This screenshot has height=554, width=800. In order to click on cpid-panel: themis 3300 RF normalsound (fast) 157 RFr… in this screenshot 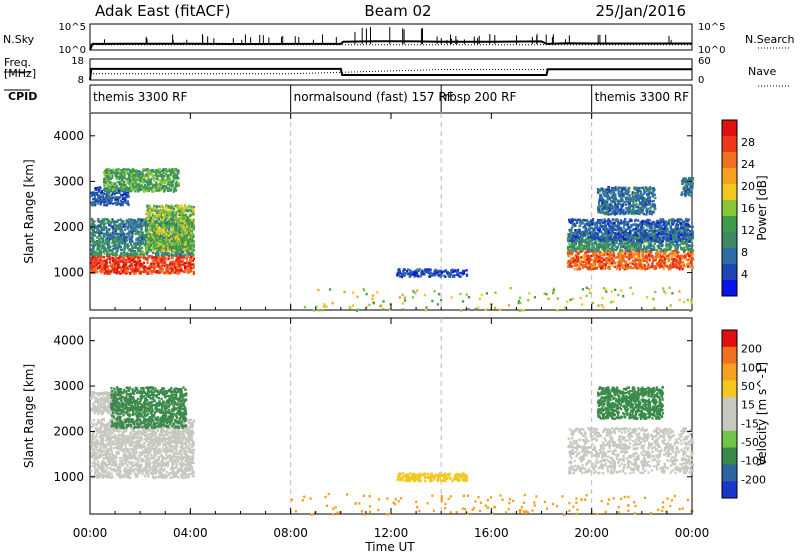, I will do `click(348, 98)`.